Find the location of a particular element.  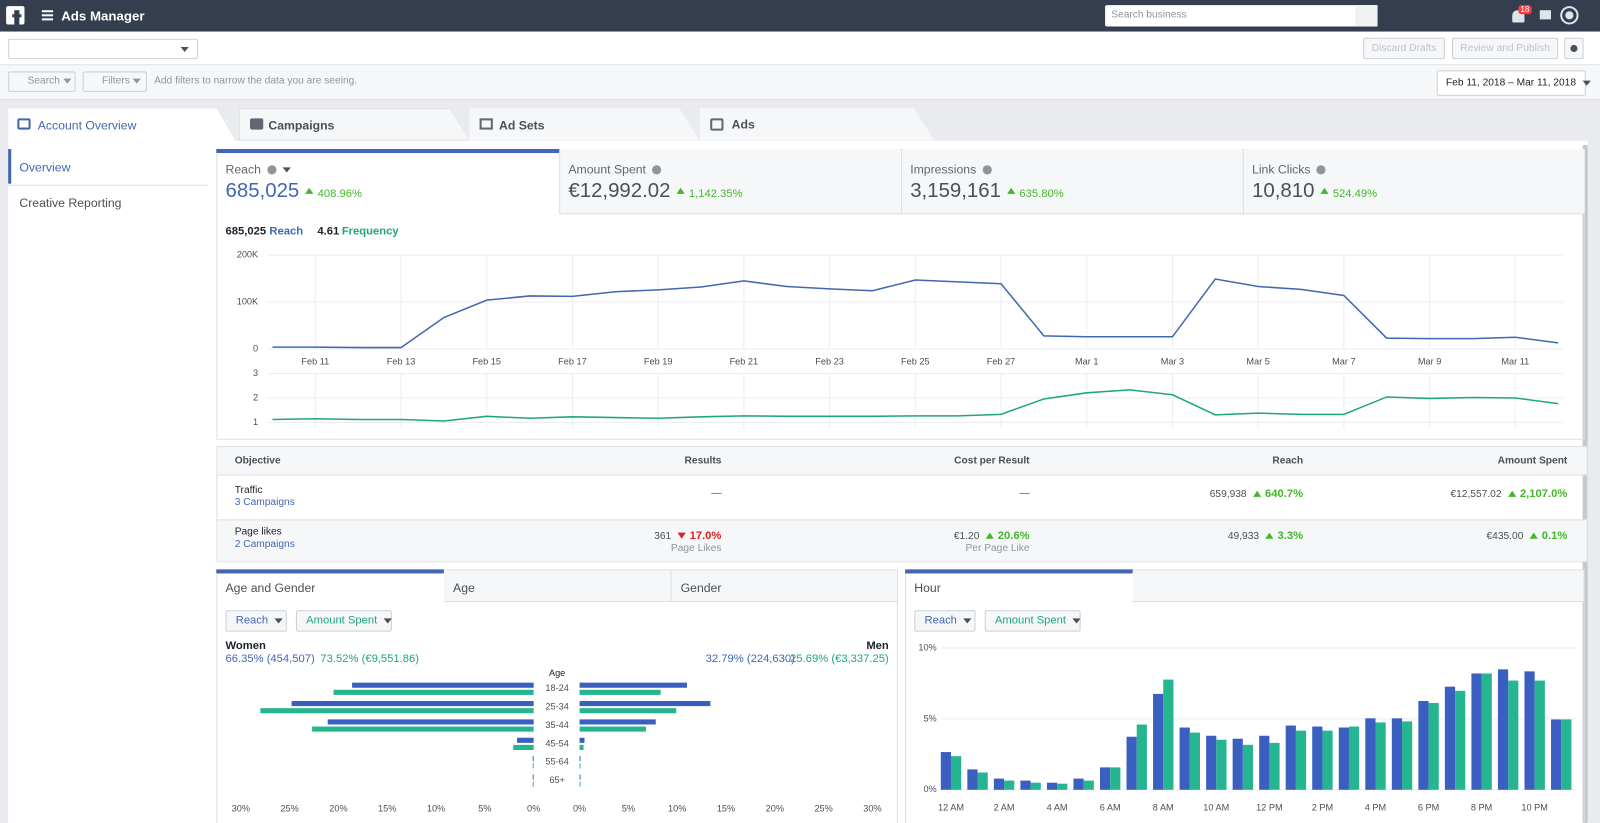

tab-label: Ad Sets is located at coordinates (521, 125).